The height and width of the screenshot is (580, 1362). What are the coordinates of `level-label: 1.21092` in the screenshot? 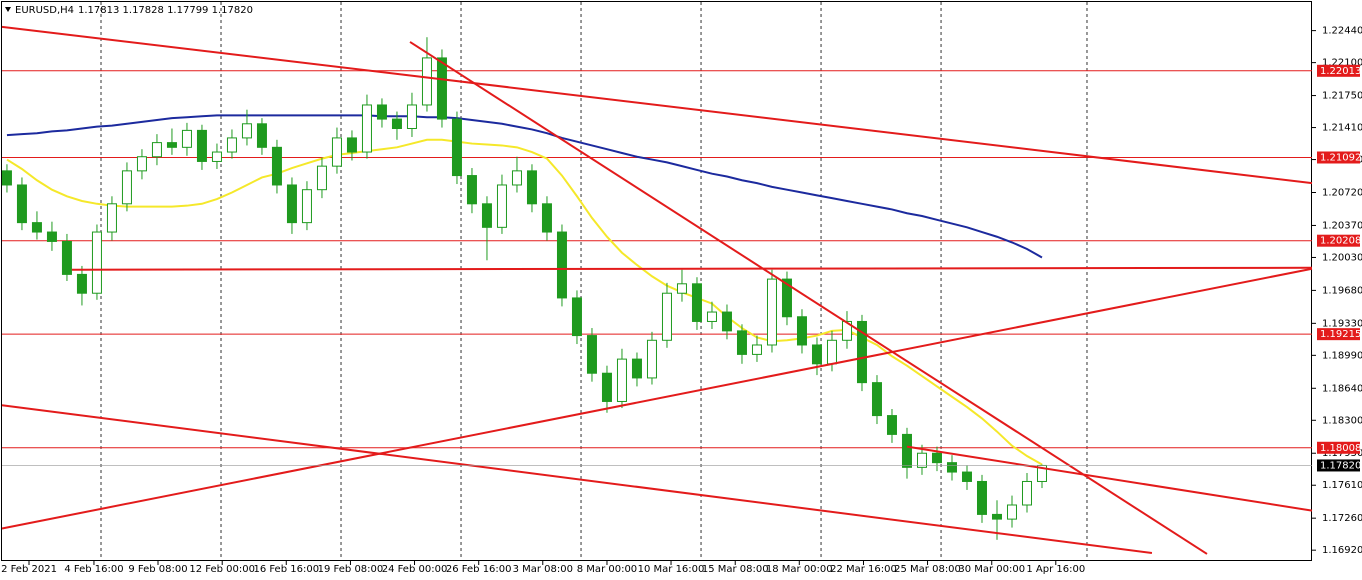 It's located at (1340, 157).